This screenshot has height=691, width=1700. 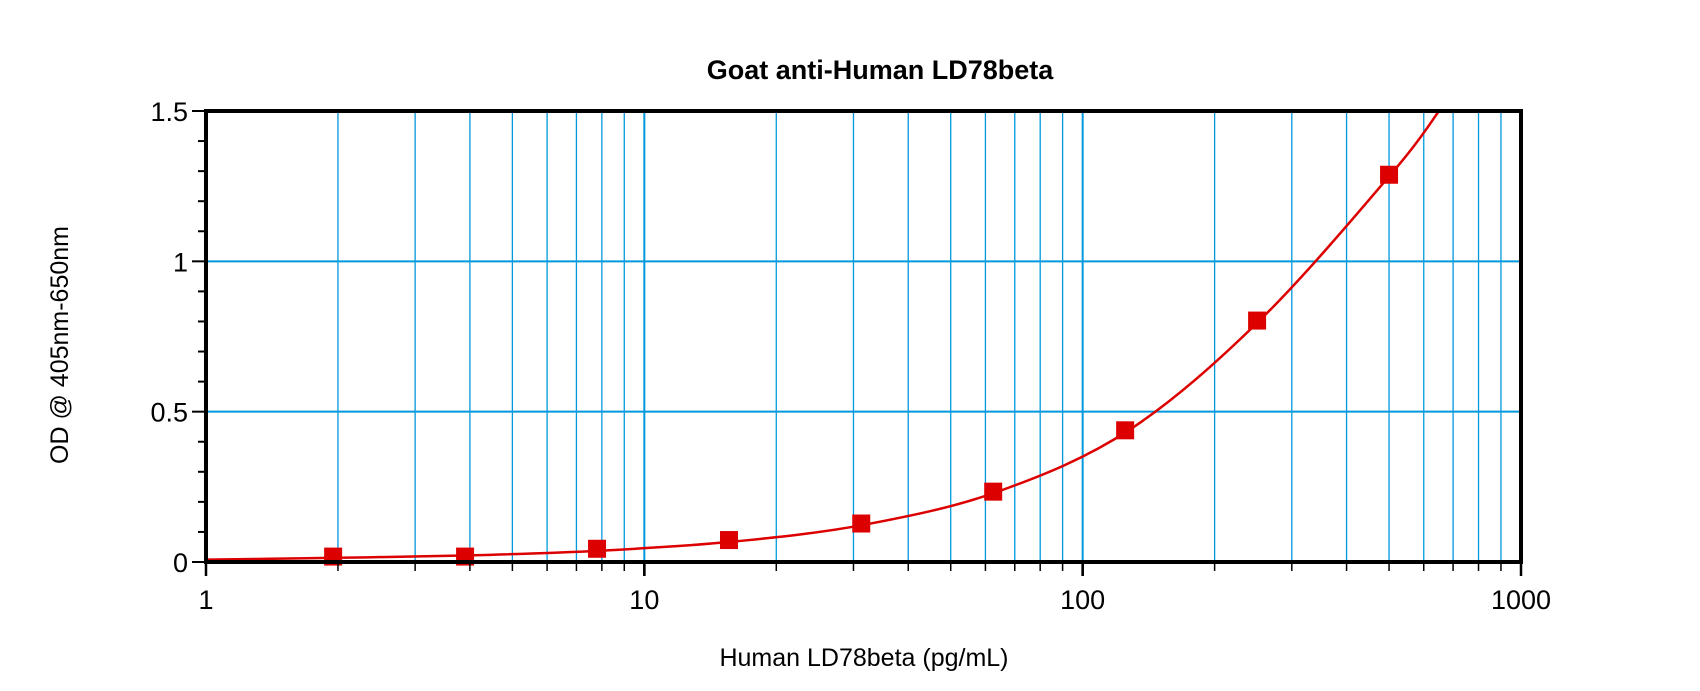 What do you see at coordinates (180, 262) in the screenshot?
I see `y-tick-label: 1` at bounding box center [180, 262].